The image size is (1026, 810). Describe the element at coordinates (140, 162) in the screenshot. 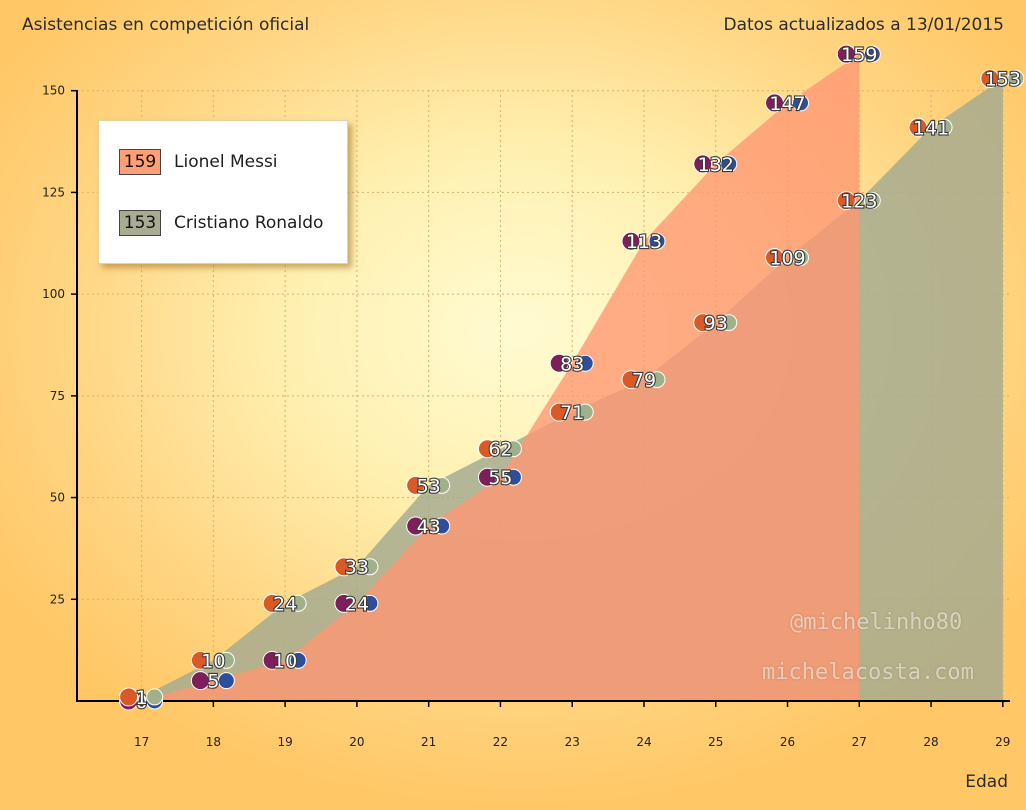

I see `legend-value-messi: 159` at that location.